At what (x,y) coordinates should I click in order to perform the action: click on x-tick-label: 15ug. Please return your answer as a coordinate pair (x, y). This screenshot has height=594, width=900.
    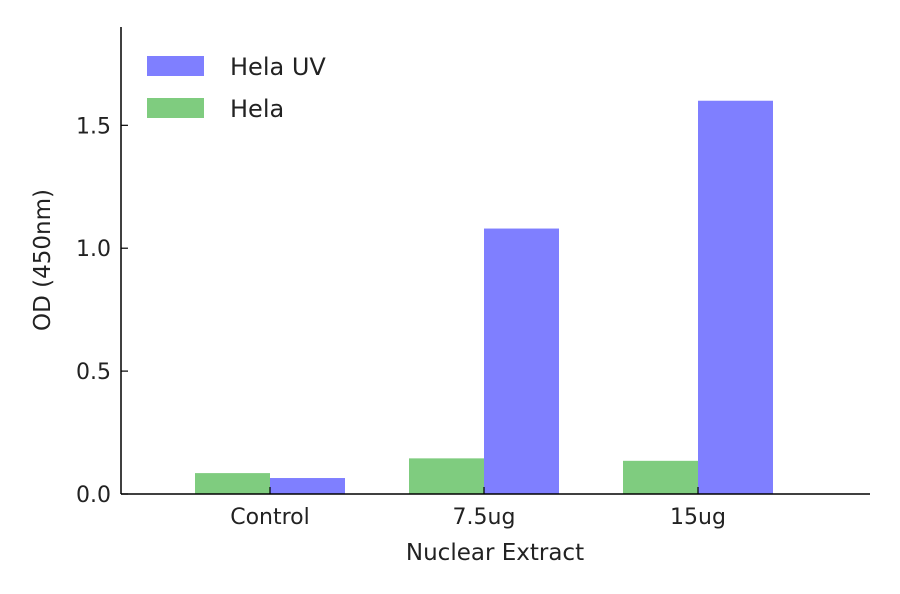
    Looking at the image, I should click on (698, 517).